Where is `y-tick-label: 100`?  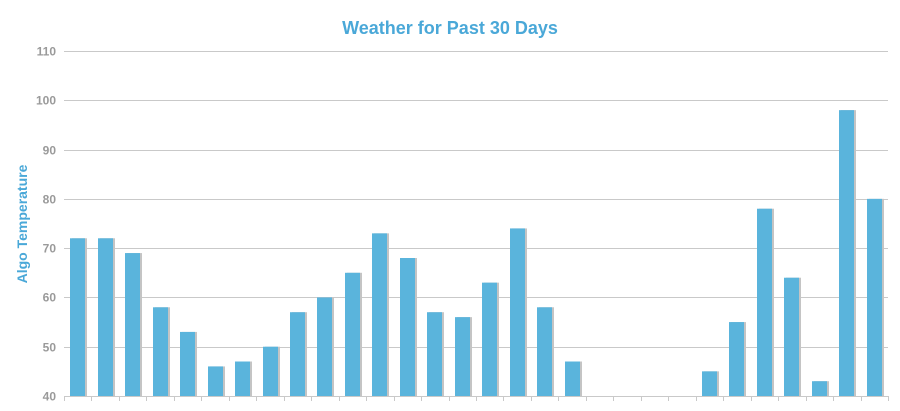 y-tick-label: 100 is located at coordinates (46, 101).